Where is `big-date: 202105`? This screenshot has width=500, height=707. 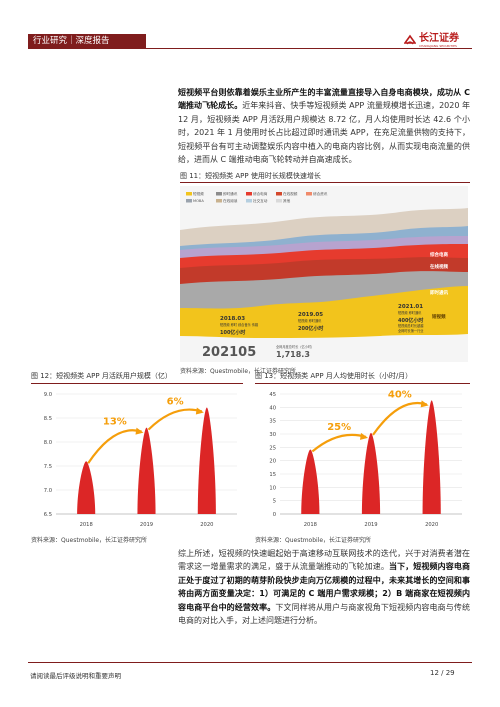 big-date: 202105 is located at coordinates (229, 352).